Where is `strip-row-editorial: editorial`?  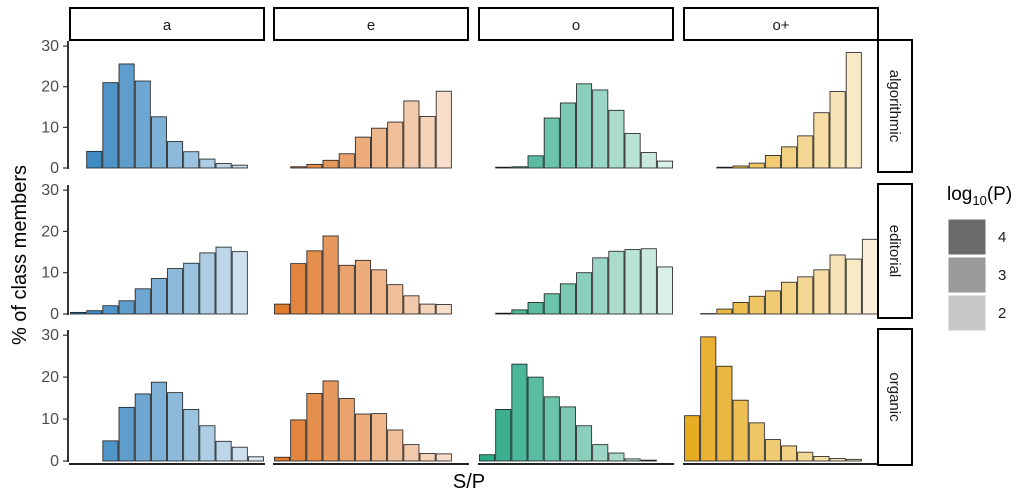 strip-row-editorial: editorial is located at coordinates (895, 251).